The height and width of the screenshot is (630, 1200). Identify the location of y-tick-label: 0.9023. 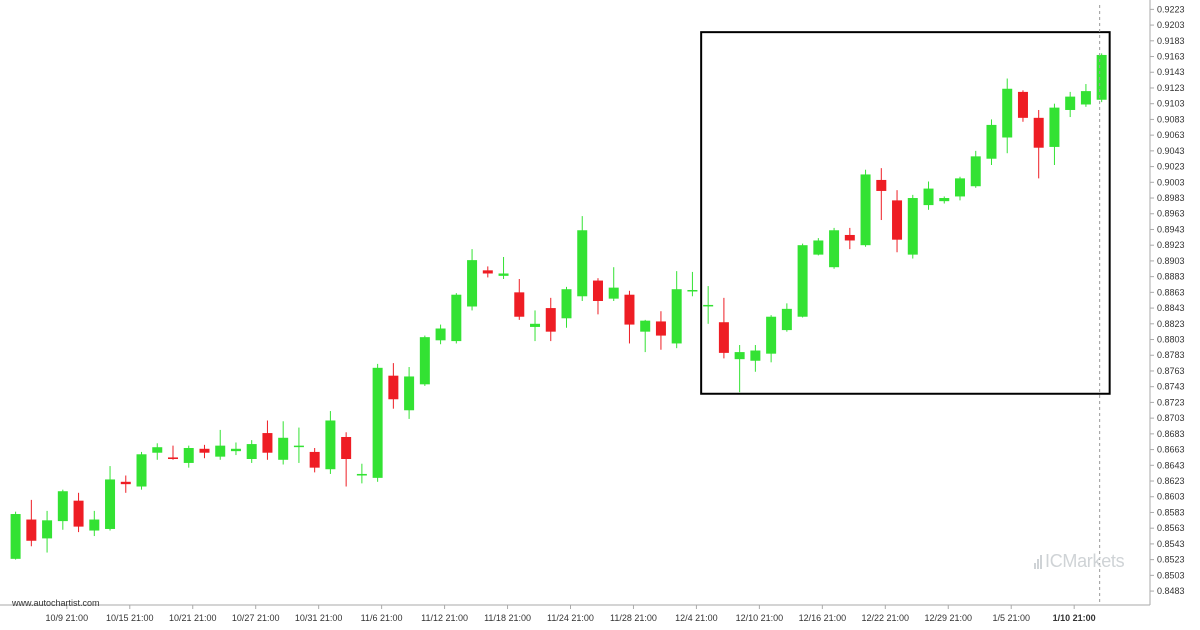
(1171, 167).